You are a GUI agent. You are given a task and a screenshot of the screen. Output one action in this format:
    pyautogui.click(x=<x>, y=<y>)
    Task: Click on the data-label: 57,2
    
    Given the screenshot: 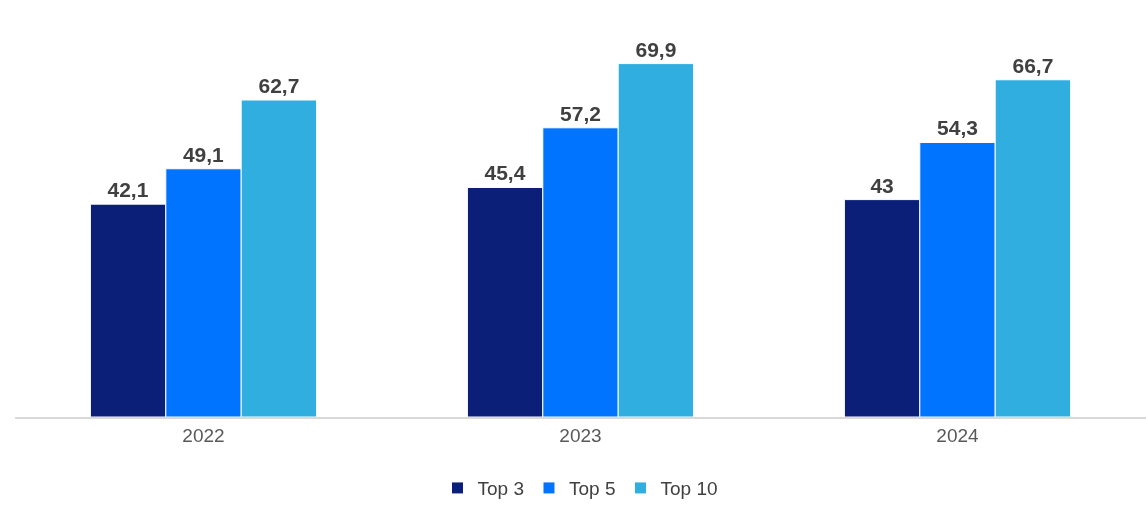 What is the action you would take?
    pyautogui.click(x=580, y=113)
    